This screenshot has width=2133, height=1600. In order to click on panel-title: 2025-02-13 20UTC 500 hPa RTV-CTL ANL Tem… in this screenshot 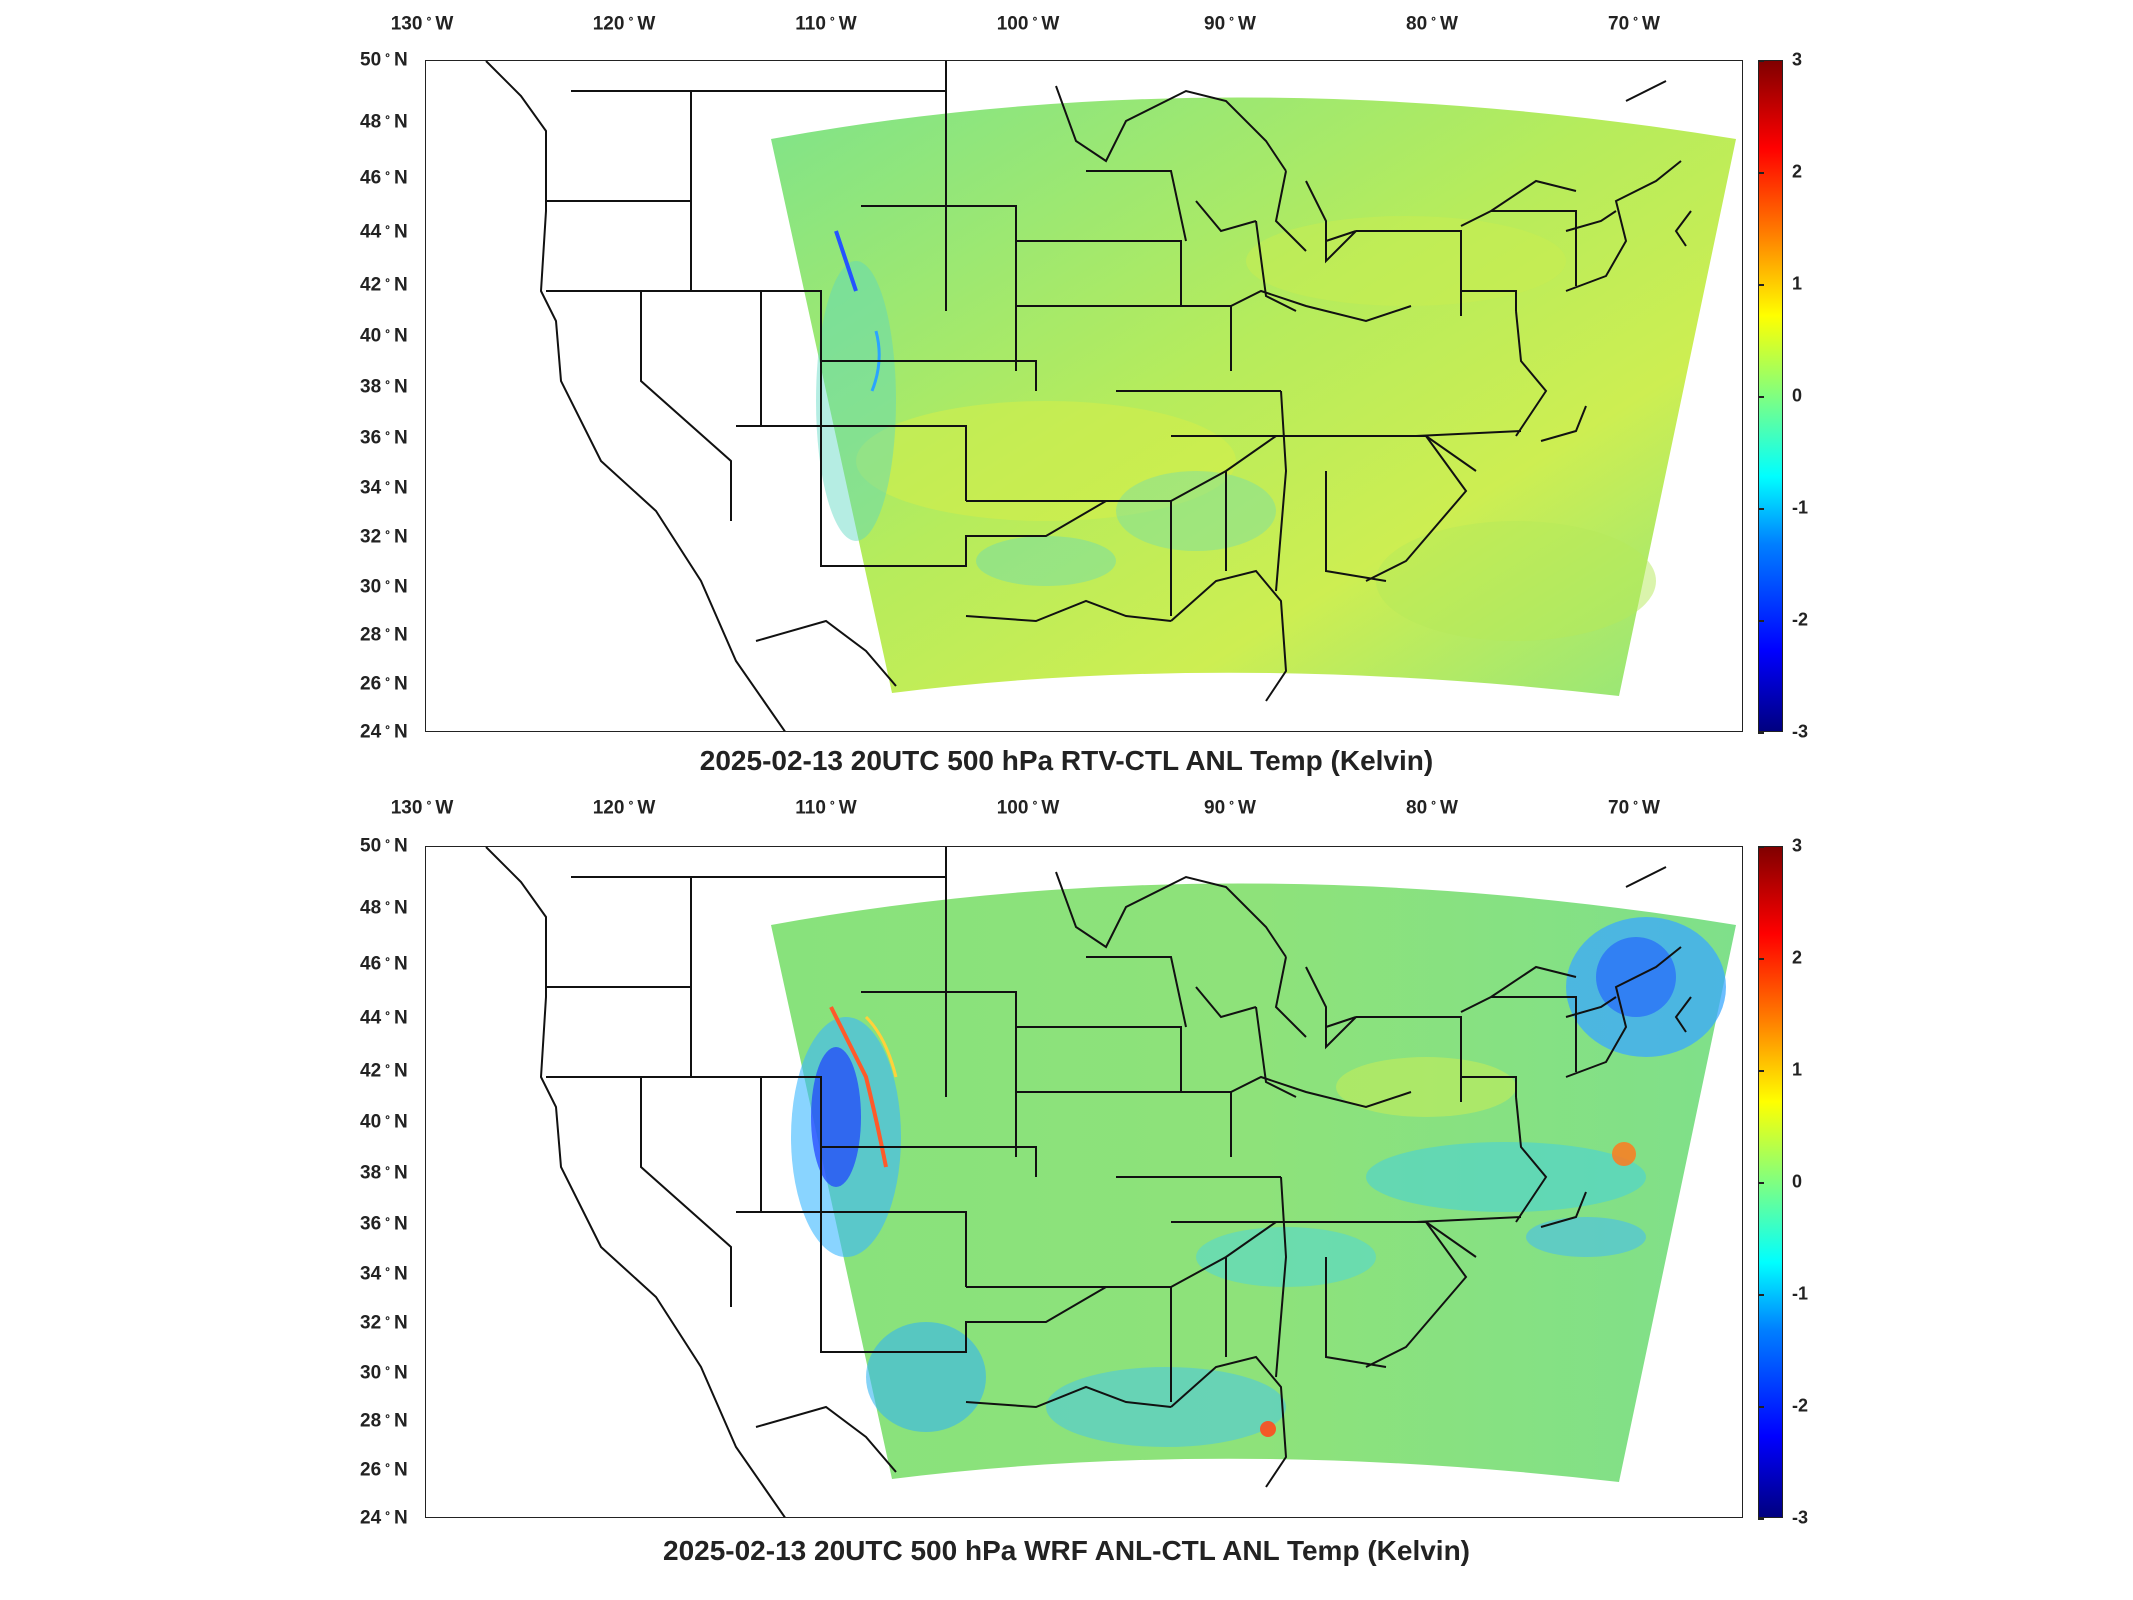, I will do `click(1066, 760)`.